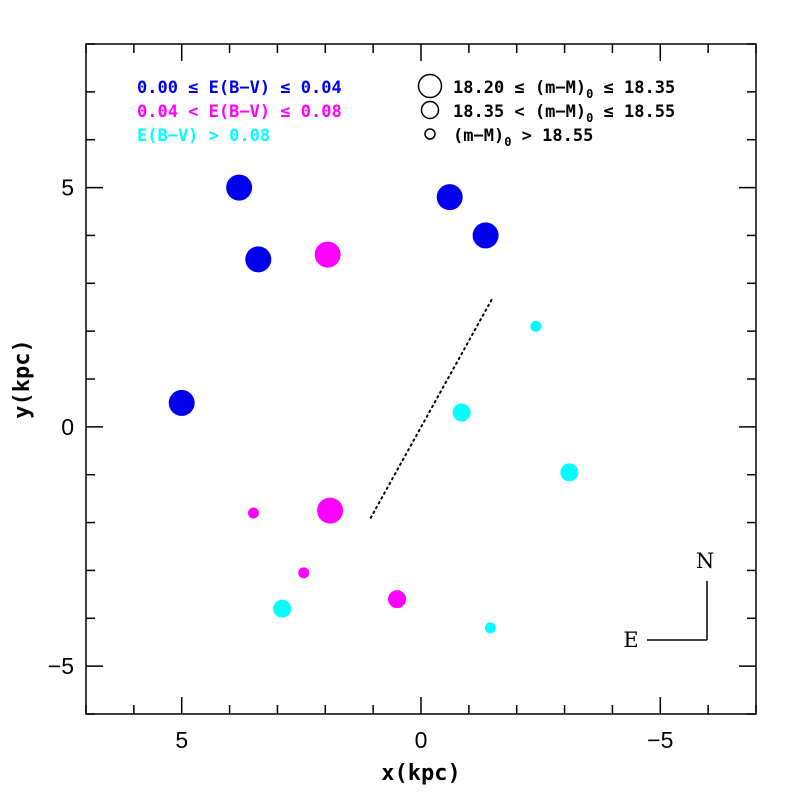 The width and height of the screenshot is (799, 799). What do you see at coordinates (634, 112) in the screenshot?
I see `size-legend-mid-post: ≤ 18.55` at bounding box center [634, 112].